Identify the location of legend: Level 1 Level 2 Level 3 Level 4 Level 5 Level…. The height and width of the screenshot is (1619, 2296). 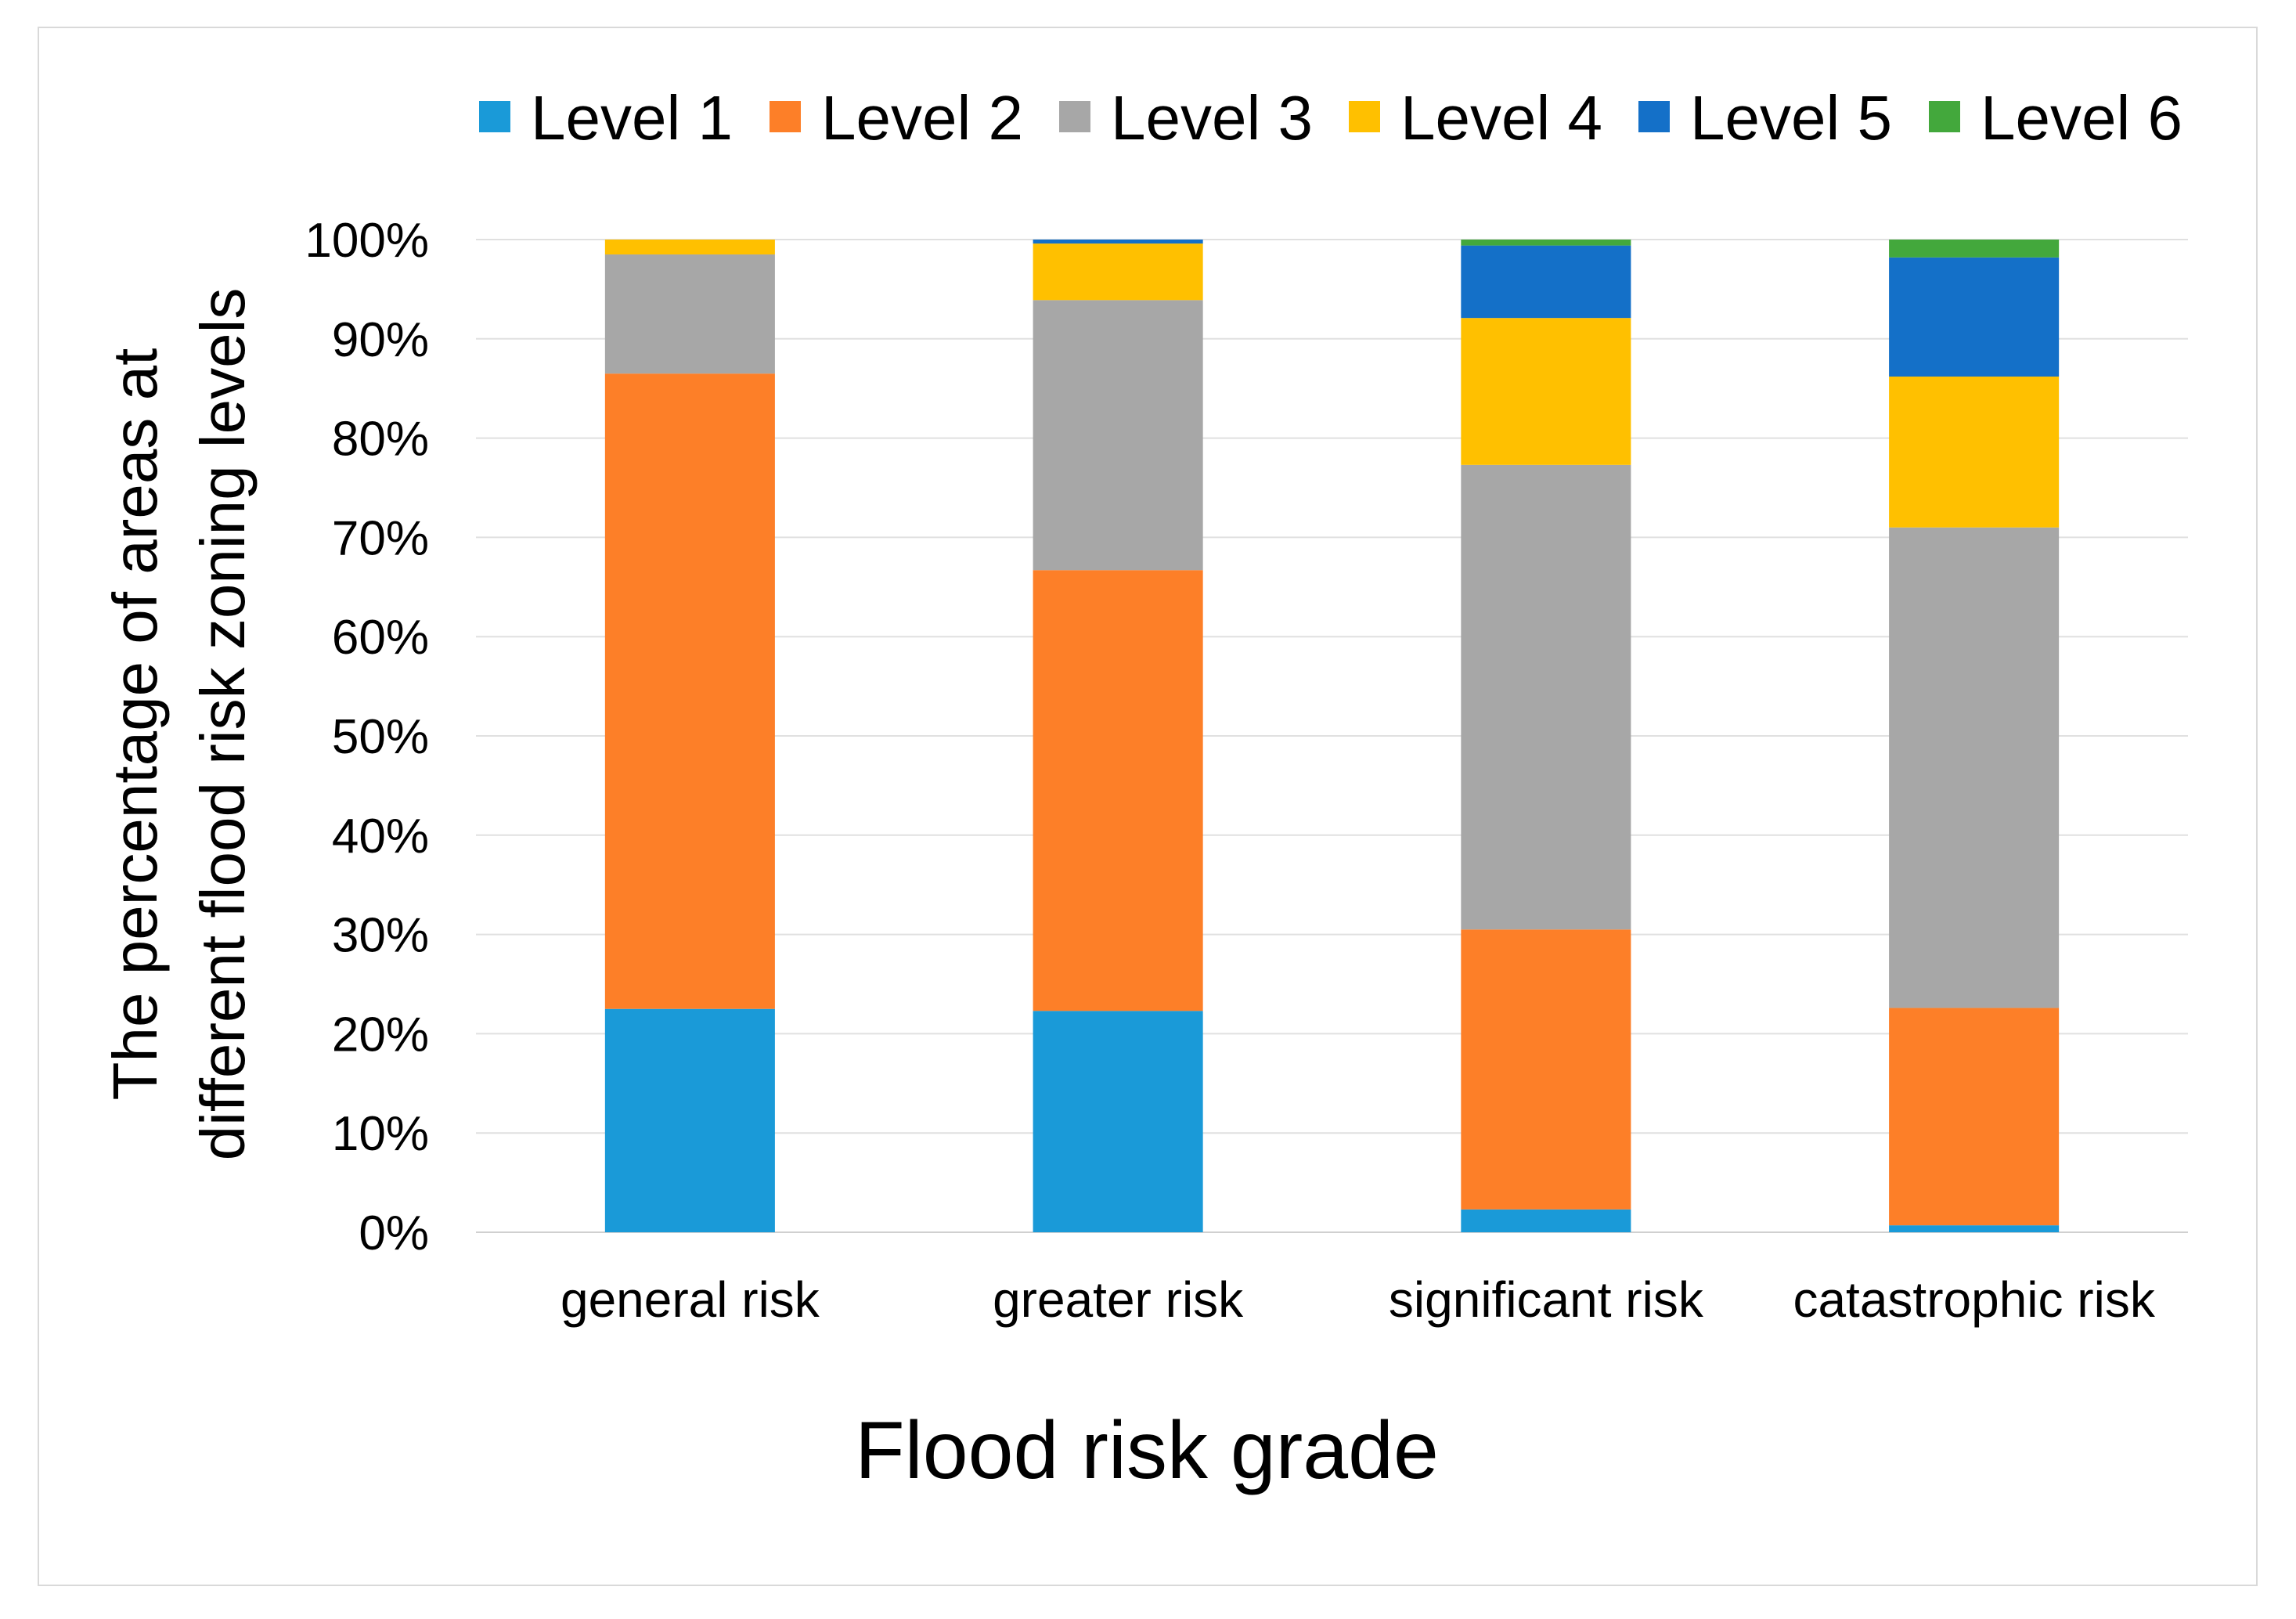
(1330, 118).